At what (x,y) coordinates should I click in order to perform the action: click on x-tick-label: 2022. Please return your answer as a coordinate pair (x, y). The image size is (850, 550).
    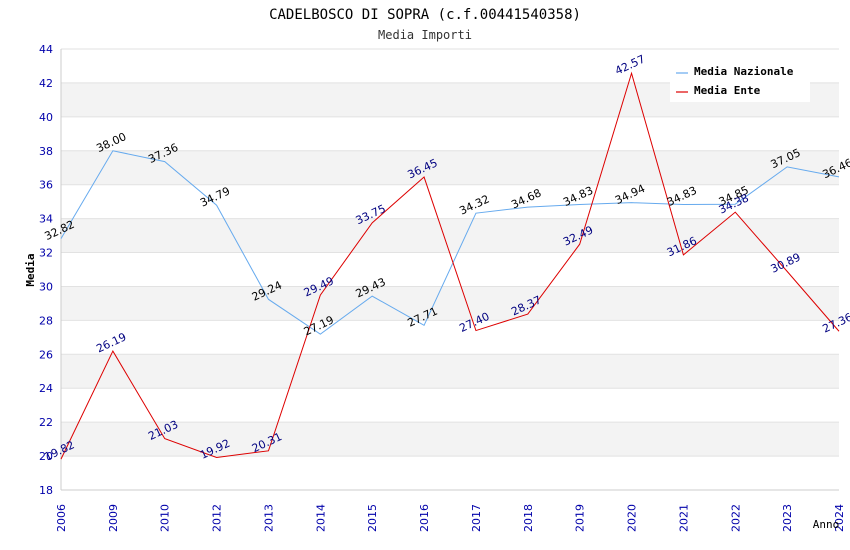
    Looking at the image, I should click on (735, 518).